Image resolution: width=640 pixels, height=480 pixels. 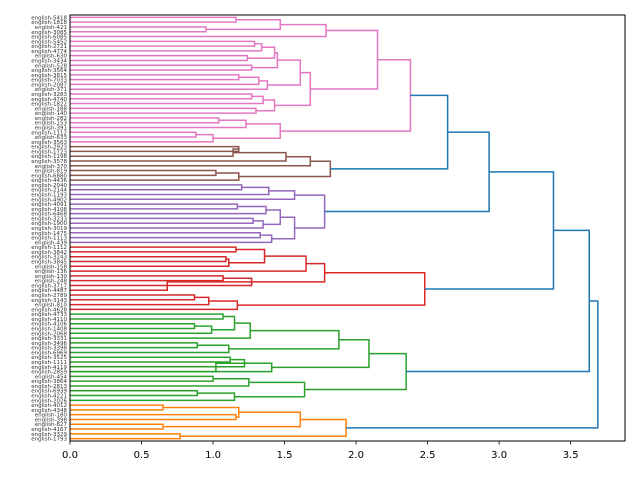 What do you see at coordinates (49, 205) in the screenshot?
I see `leaf-label: english-4091` at bounding box center [49, 205].